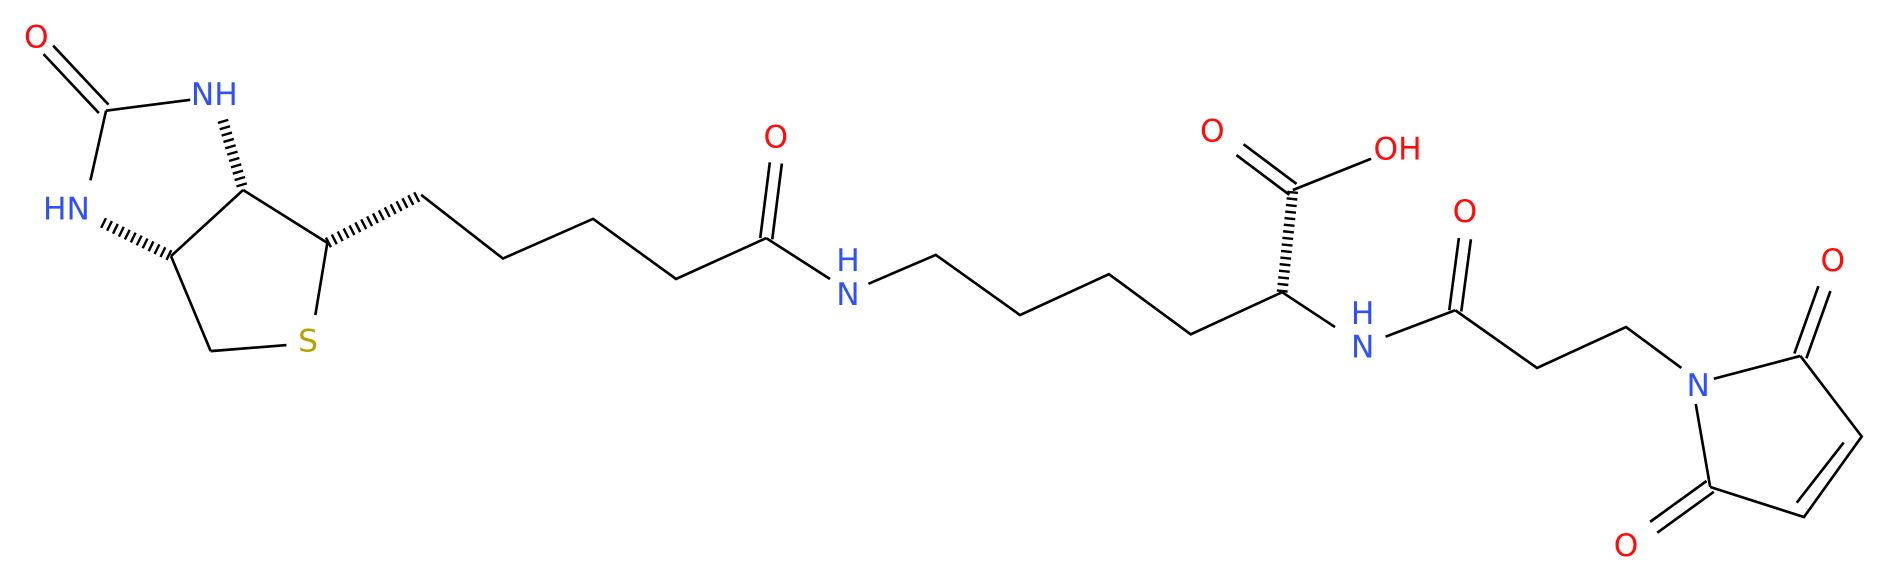  Describe the element at coordinates (1397, 149) in the screenshot. I see `atom-label: OH` at that location.